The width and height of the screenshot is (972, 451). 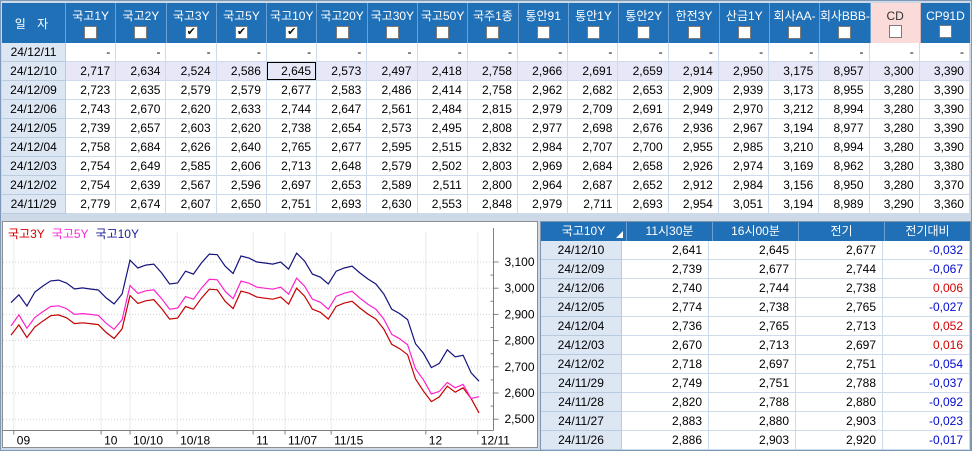 What do you see at coordinates (241, 147) in the screenshot?
I see `rate-cell: 2,640` at bounding box center [241, 147].